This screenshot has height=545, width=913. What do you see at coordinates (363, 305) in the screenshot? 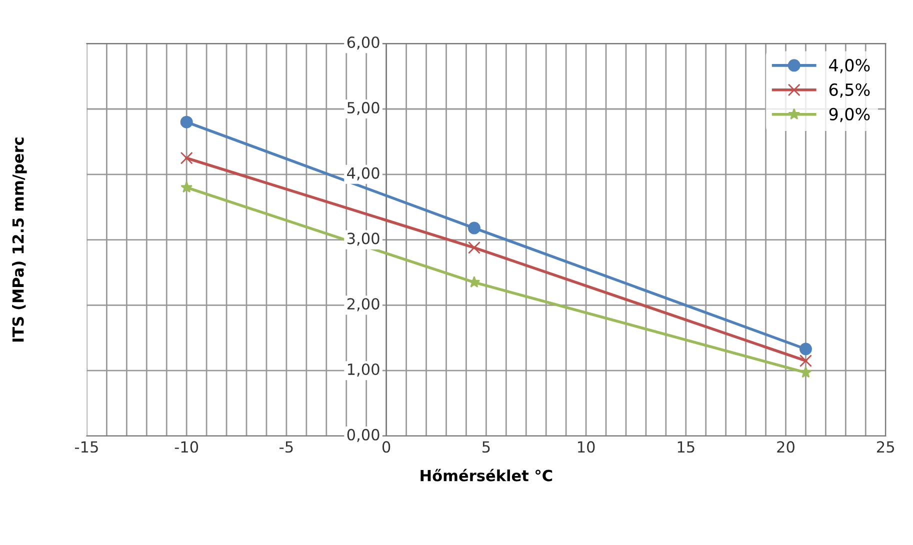
I see `y-tick-label: 2,00` at bounding box center [363, 305].